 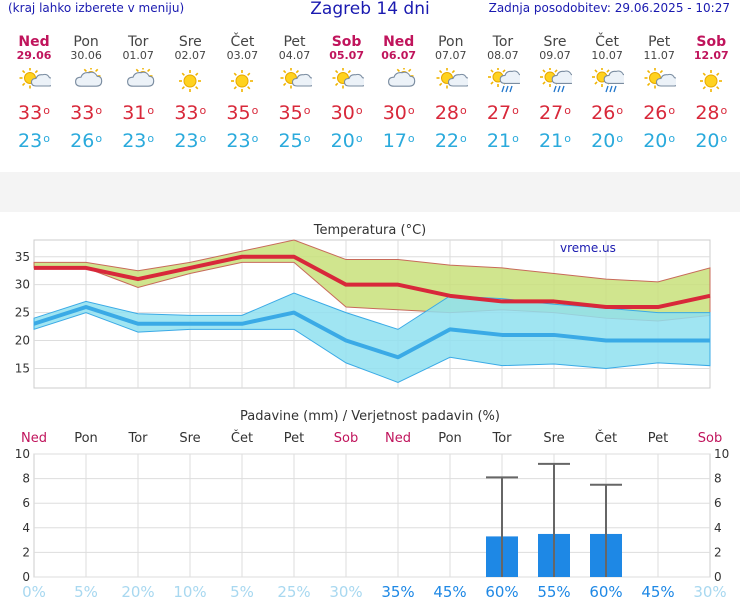 What do you see at coordinates (711, 93) in the screenshot?
I see `day-column: Sob 12.07 28o 20o` at bounding box center [711, 93].